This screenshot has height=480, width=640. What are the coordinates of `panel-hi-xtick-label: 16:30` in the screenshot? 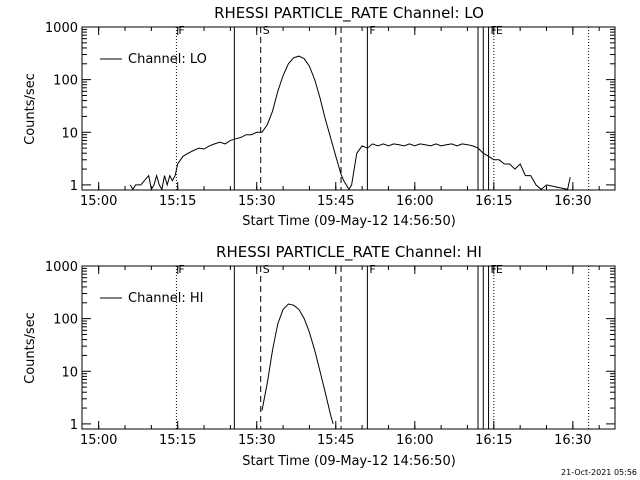 It's located at (572, 440).